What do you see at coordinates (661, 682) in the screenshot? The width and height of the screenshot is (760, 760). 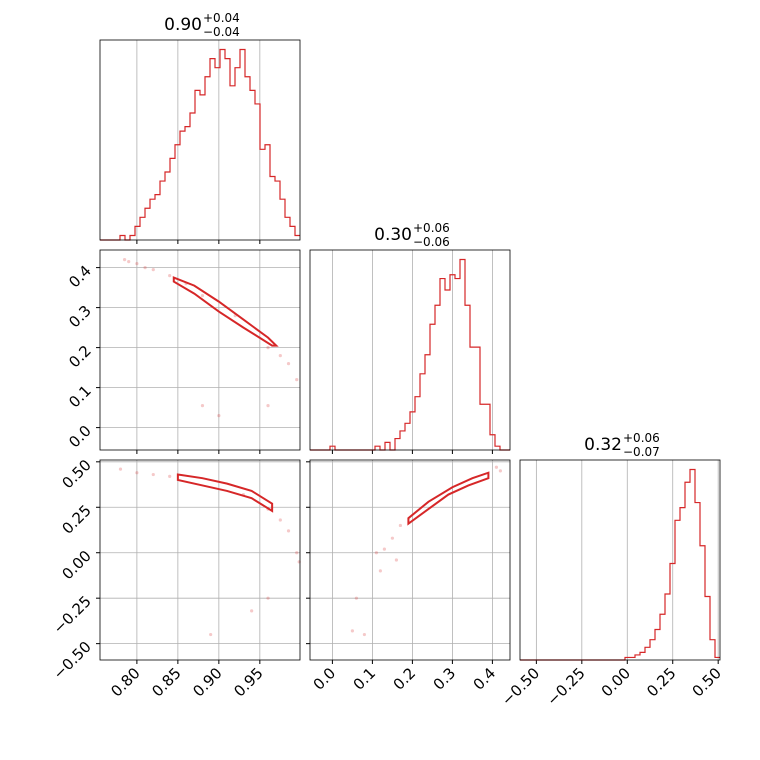 I see `x-tick-label: 0.25` at bounding box center [661, 682].